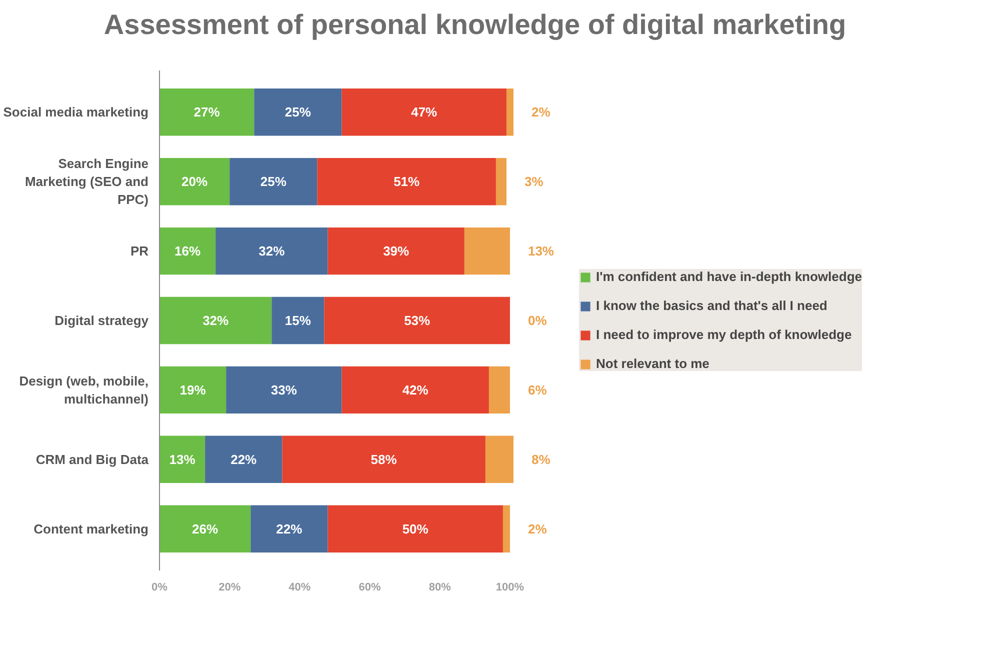 The image size is (984, 668). Describe the element at coordinates (724, 334) in the screenshot. I see `legend-label: I need to improve my depth of knowledge` at that location.